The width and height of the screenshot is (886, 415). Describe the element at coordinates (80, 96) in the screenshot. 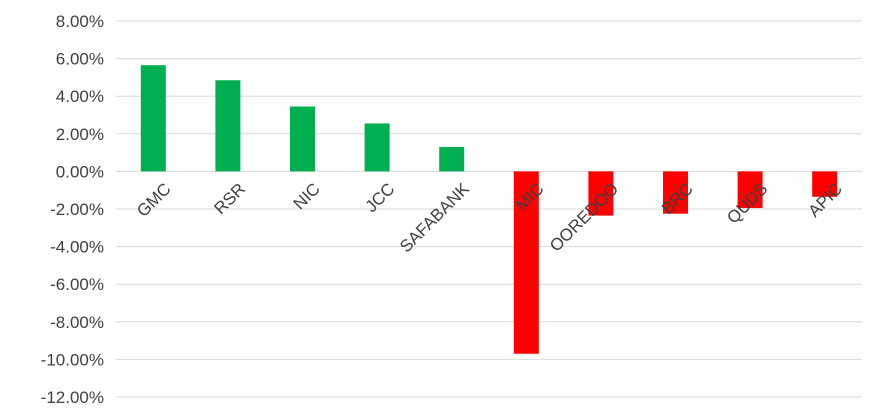

I see `y-tick-label: 4.00%` at that location.